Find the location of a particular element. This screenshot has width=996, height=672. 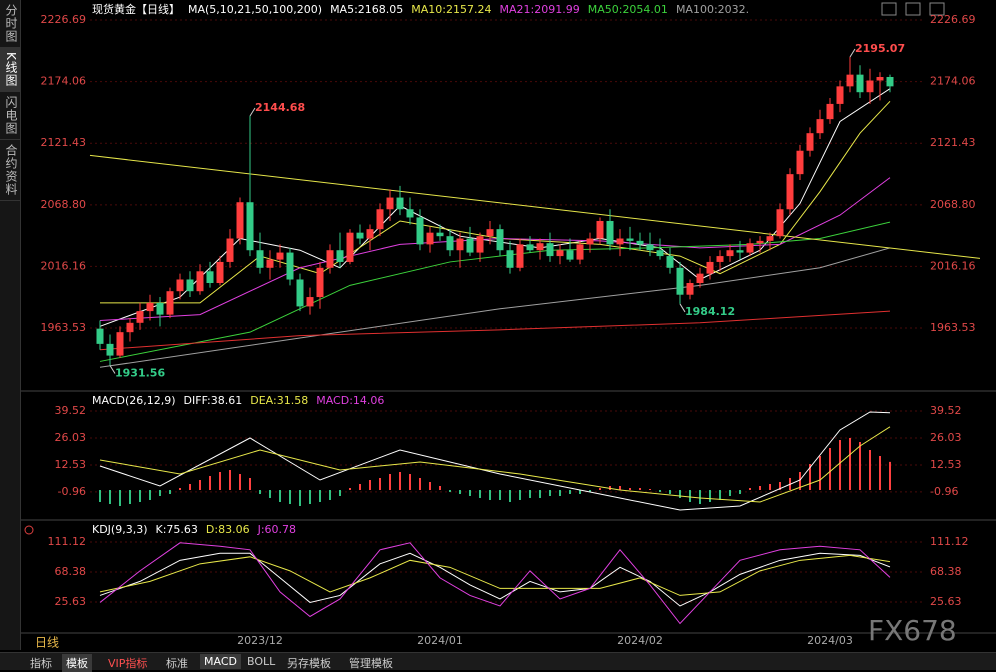

y-tick-label: 39.52 is located at coordinates (71, 410).